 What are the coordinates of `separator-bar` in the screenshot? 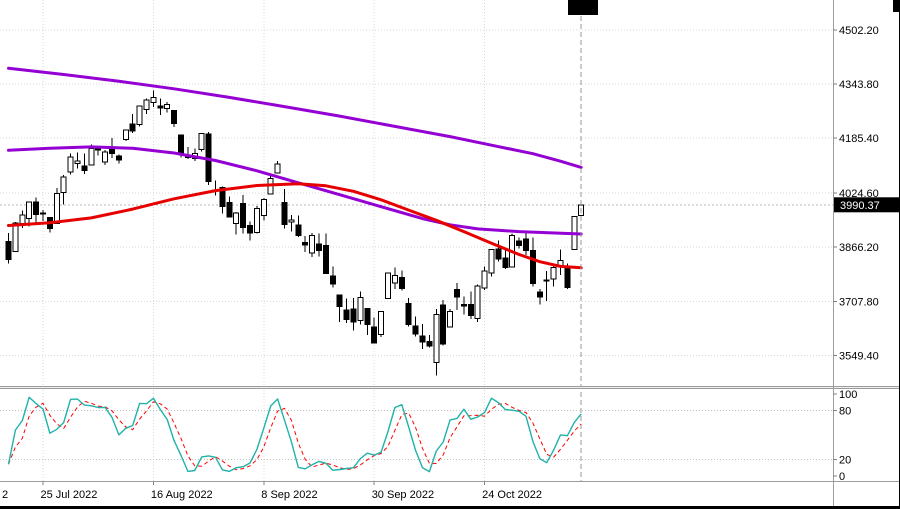 It's located at (450, 387).